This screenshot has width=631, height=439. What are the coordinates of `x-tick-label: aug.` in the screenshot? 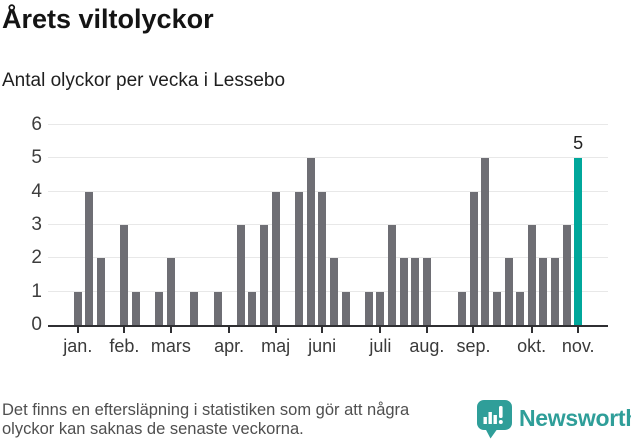 It's located at (427, 346).